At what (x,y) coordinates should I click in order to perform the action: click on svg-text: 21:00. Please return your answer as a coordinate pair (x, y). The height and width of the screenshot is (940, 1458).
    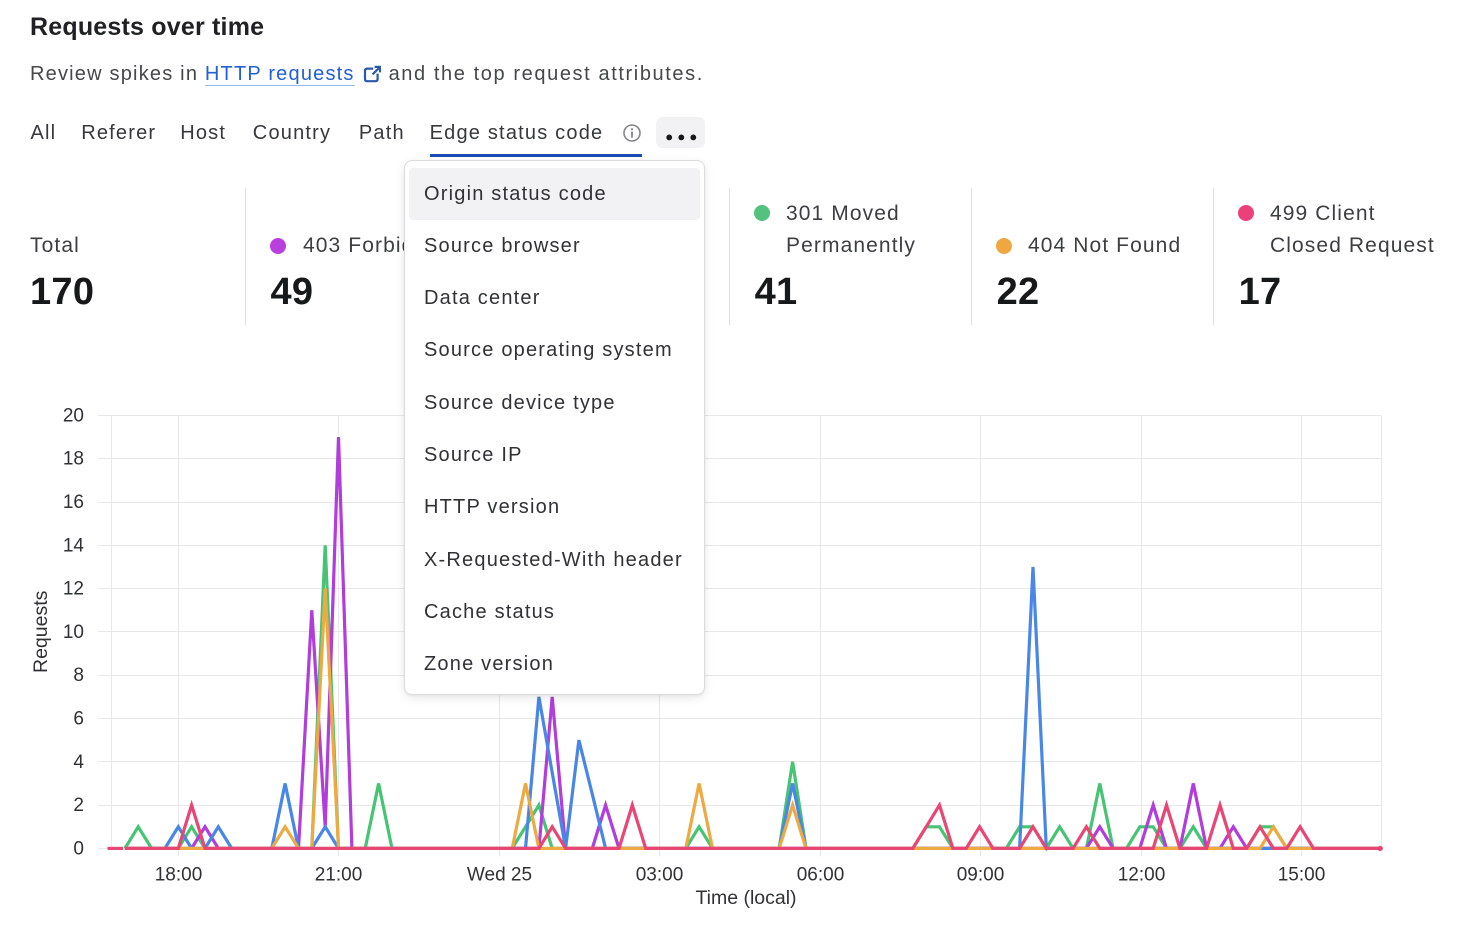
    Looking at the image, I should click on (339, 875).